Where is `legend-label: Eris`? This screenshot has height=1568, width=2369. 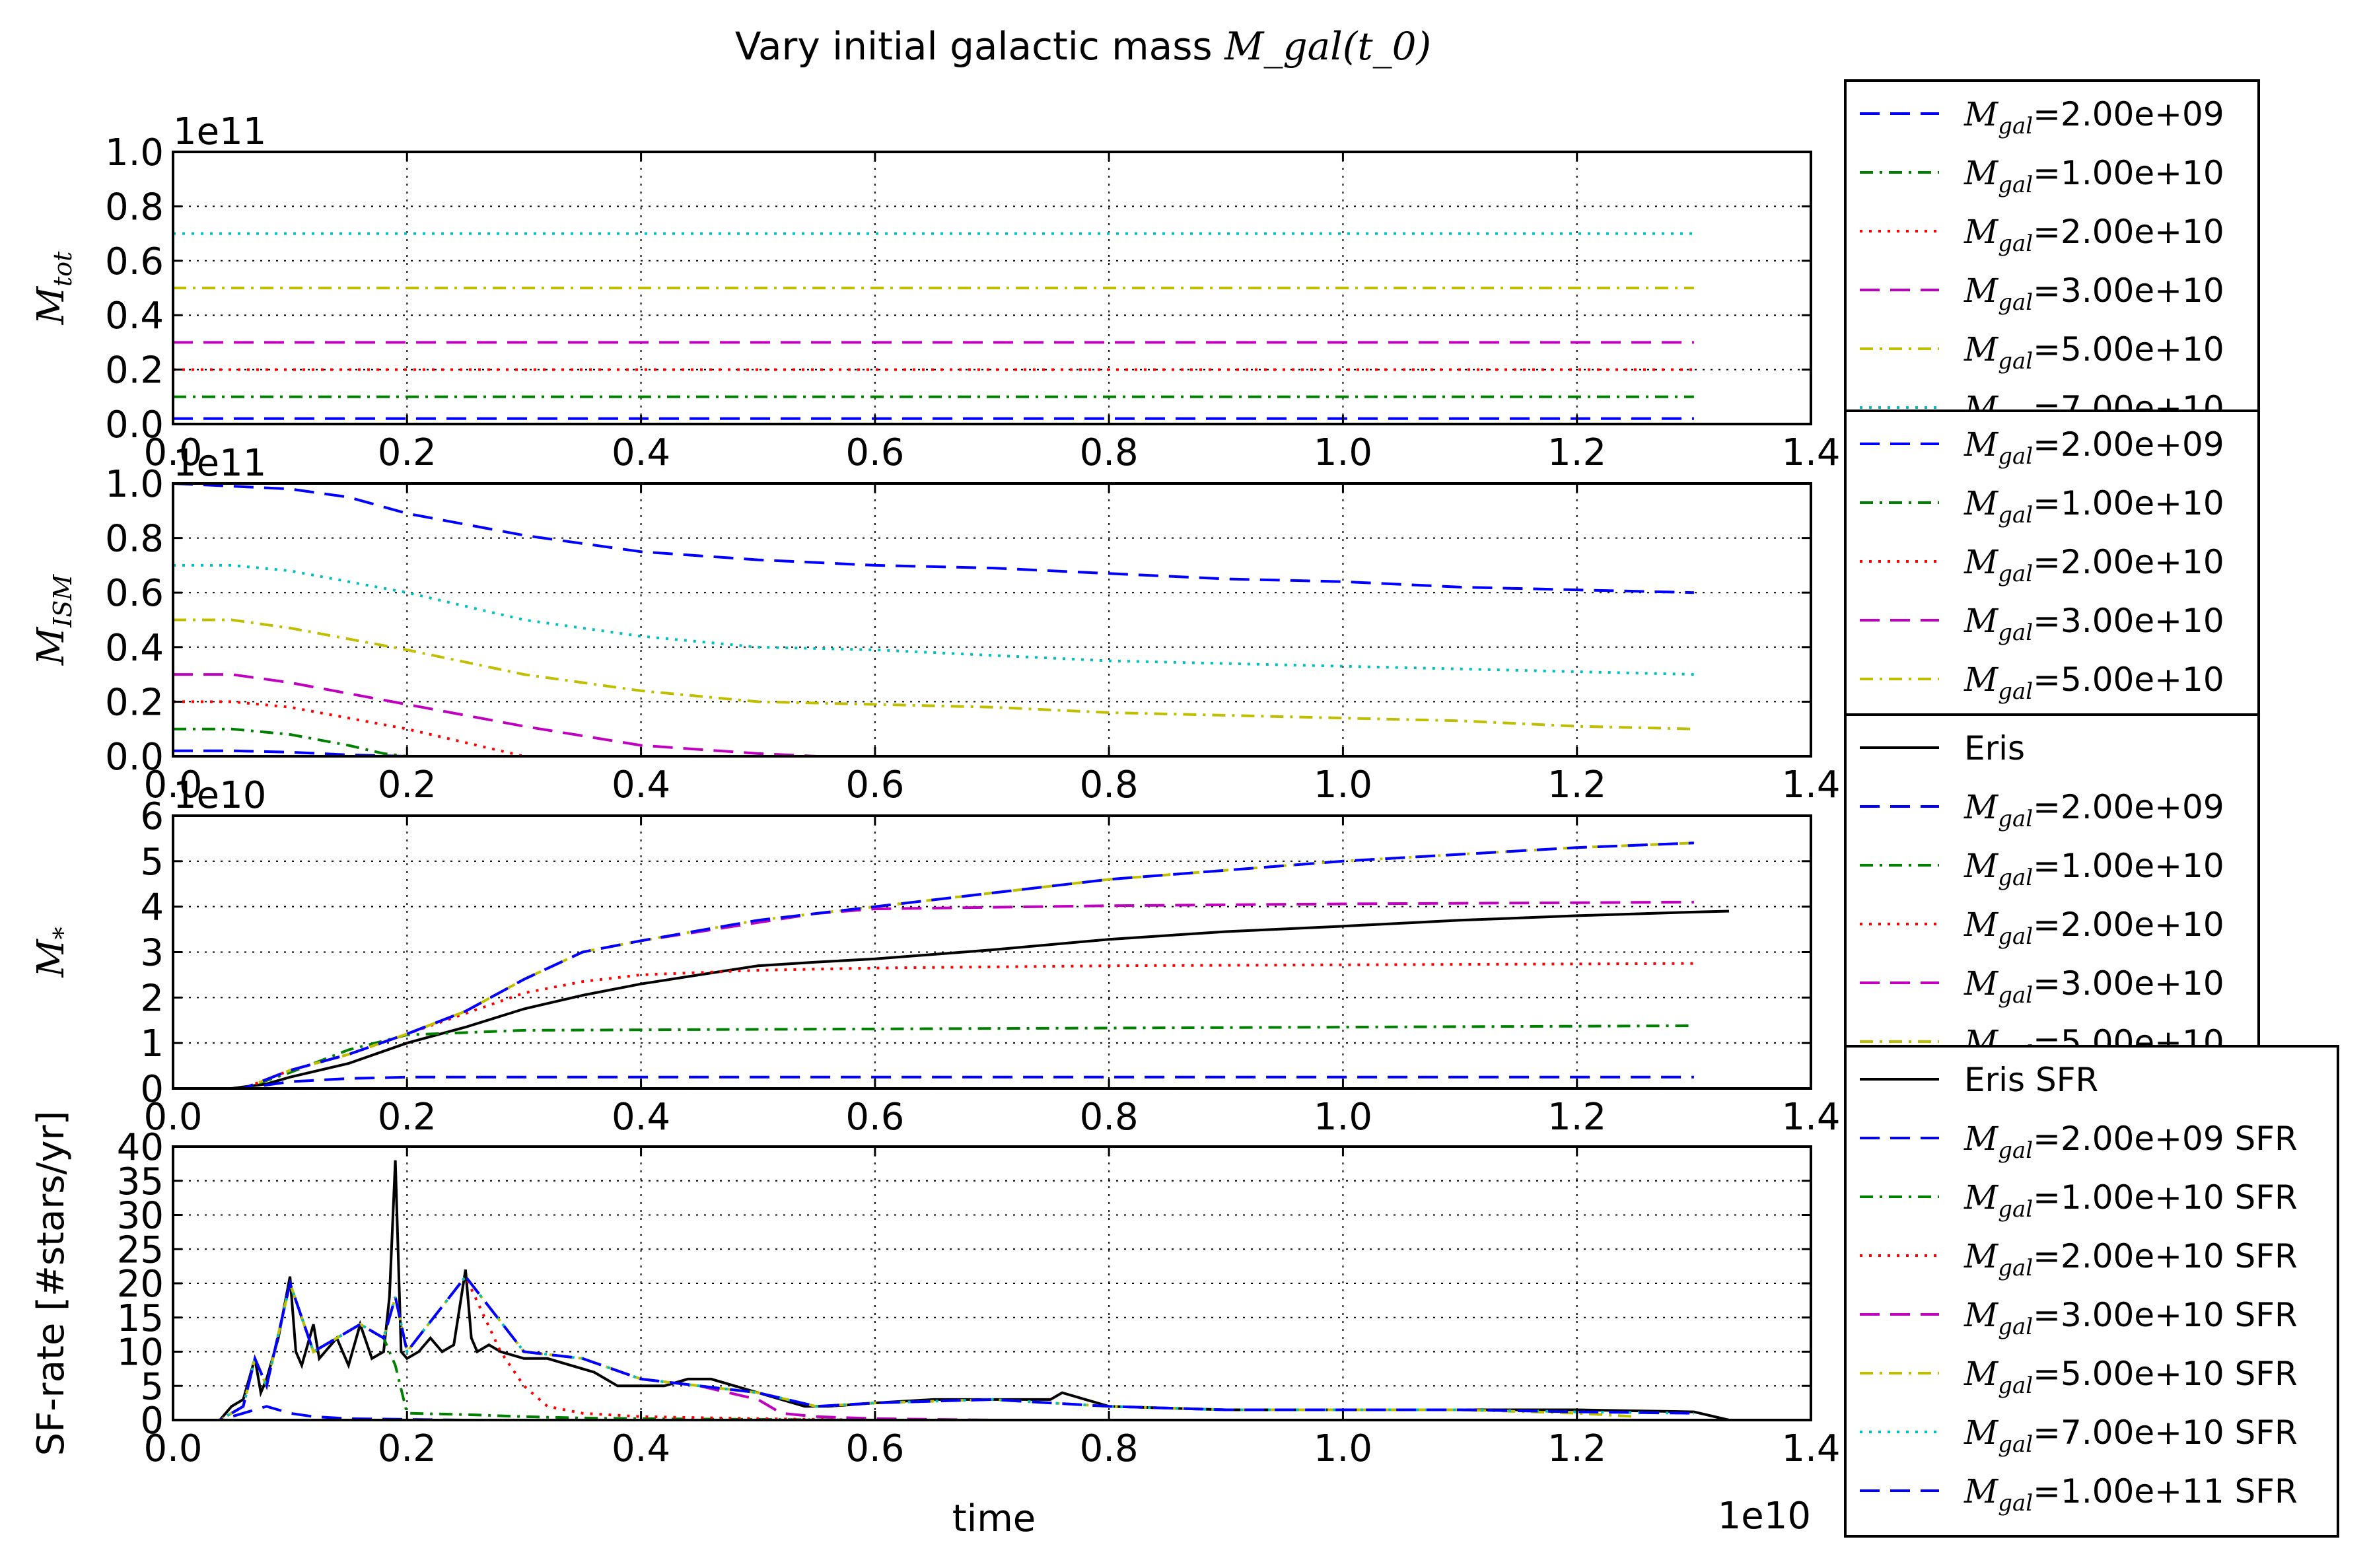
legend-label: Eris is located at coordinates (1994, 748).